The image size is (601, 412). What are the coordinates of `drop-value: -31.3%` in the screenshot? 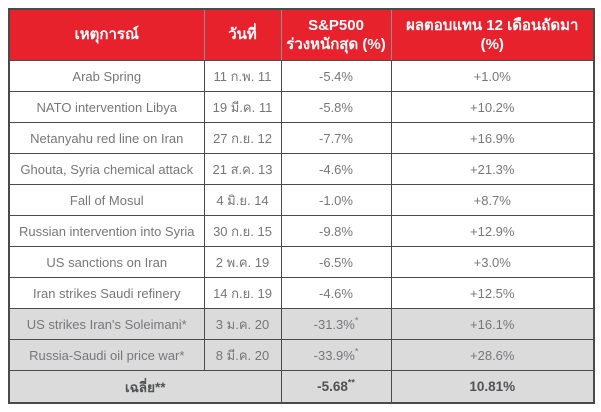 It's located at (334, 324).